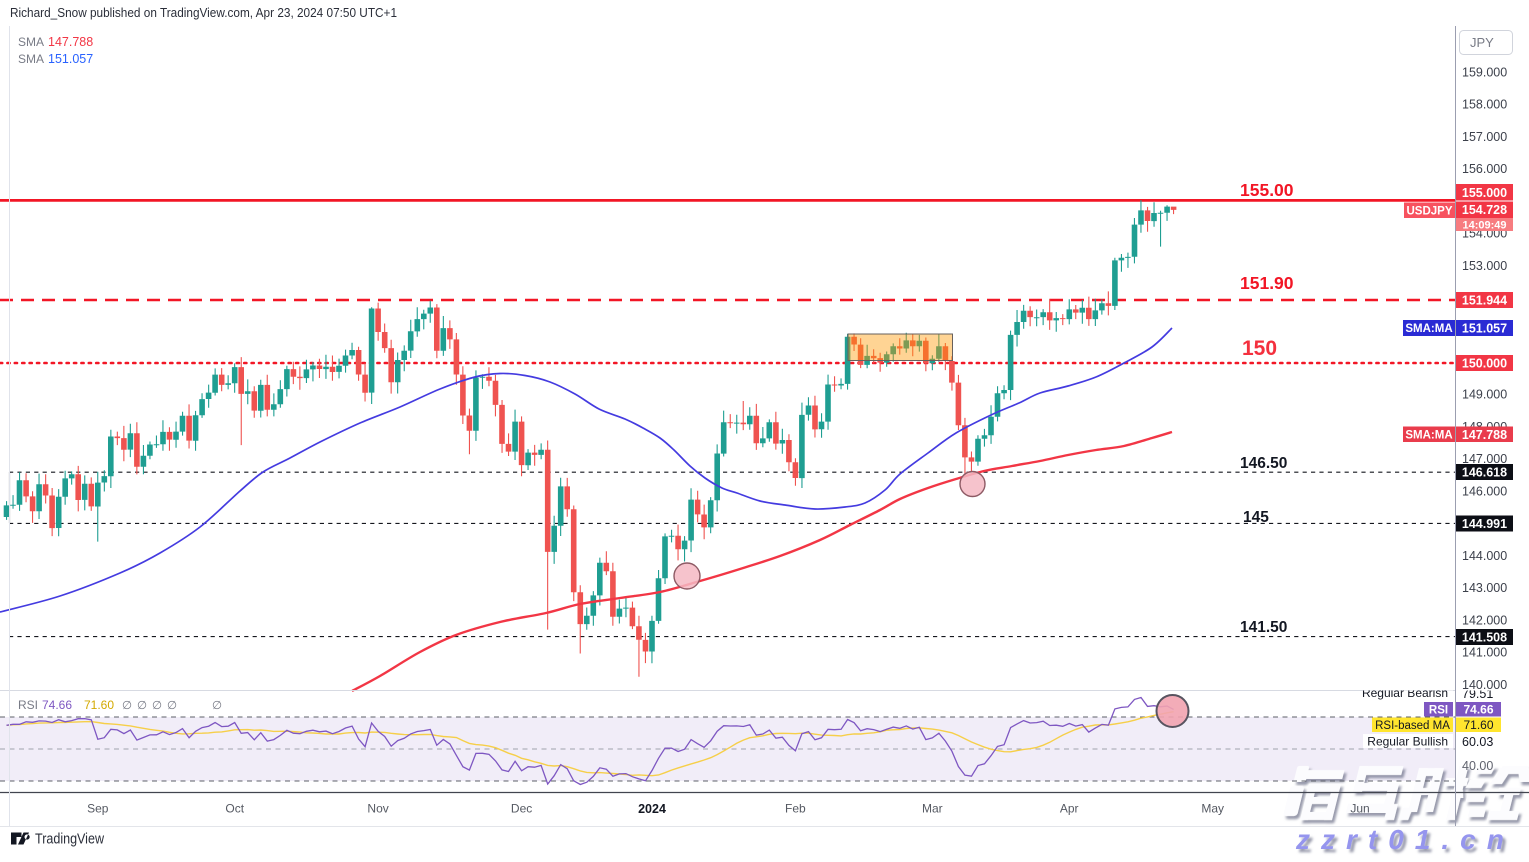  Describe the element at coordinates (1405, 839) in the screenshot. I see `svg-text: zzrt01.cn` at that location.